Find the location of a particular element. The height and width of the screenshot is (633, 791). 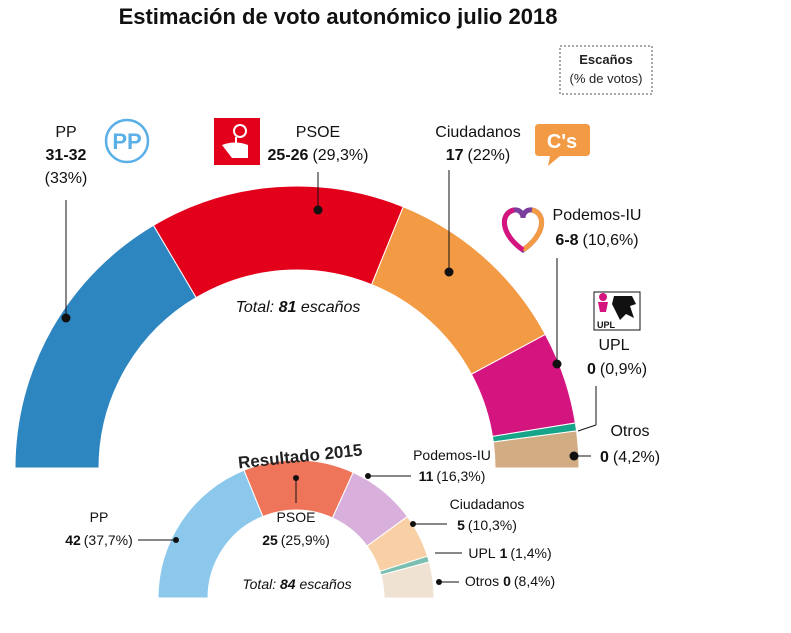

psoe-name: PSOE is located at coordinates (318, 132).